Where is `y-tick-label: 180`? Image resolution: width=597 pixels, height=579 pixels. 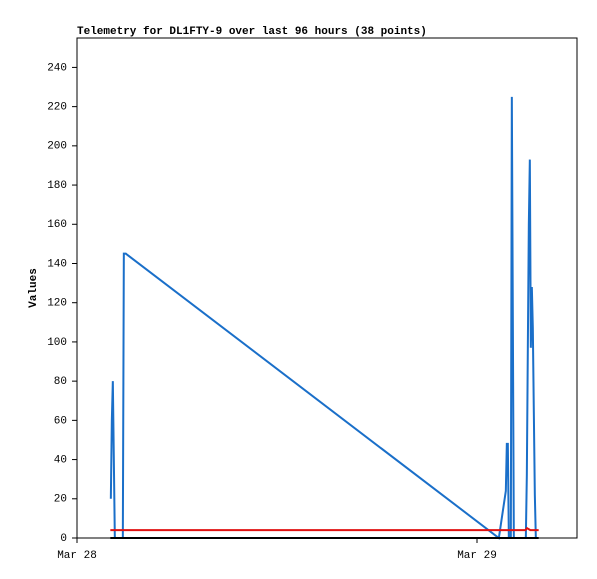 y-tick-label: 180 is located at coordinates (57, 186).